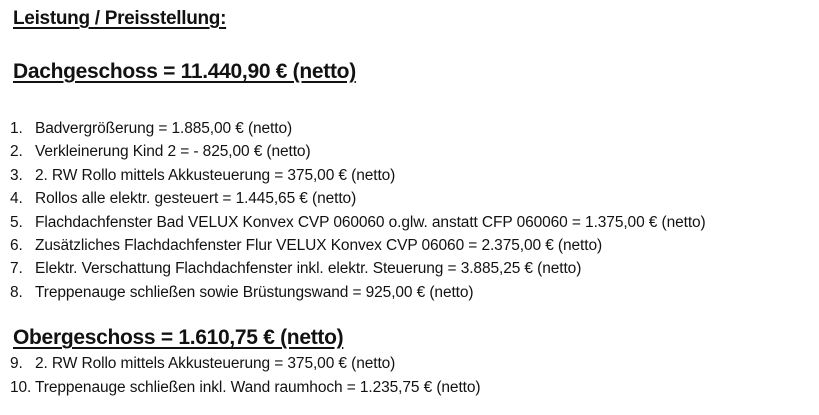  What do you see at coordinates (407, 128) in the screenshot?
I see `list-item: 1. Badvergrößerung = 1.885,00 € (netto)` at bounding box center [407, 128].